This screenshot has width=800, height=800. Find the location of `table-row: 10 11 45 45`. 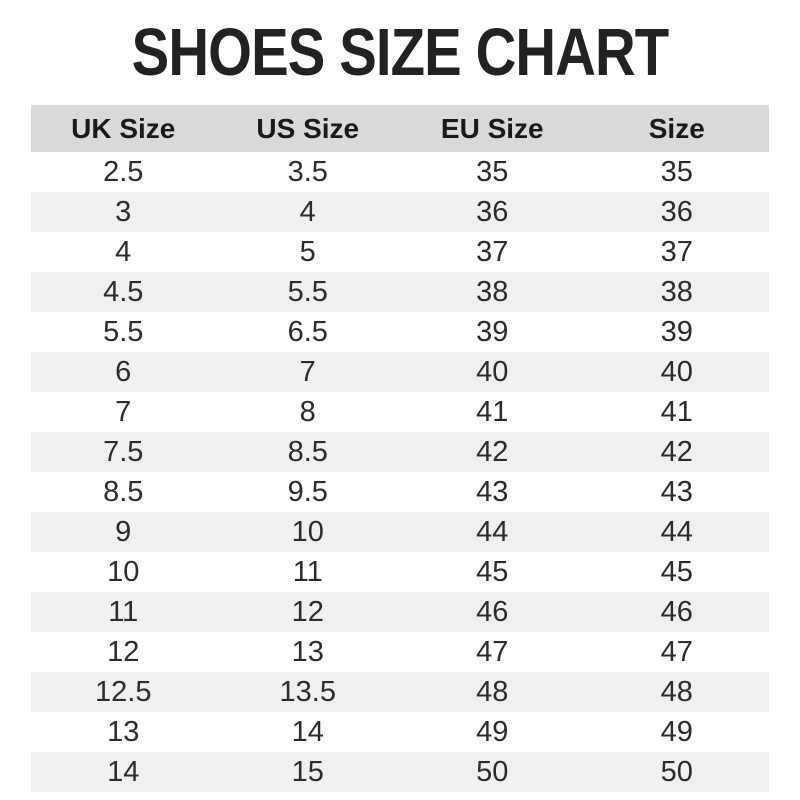

table-row: 10 11 45 45 is located at coordinates (400, 572).